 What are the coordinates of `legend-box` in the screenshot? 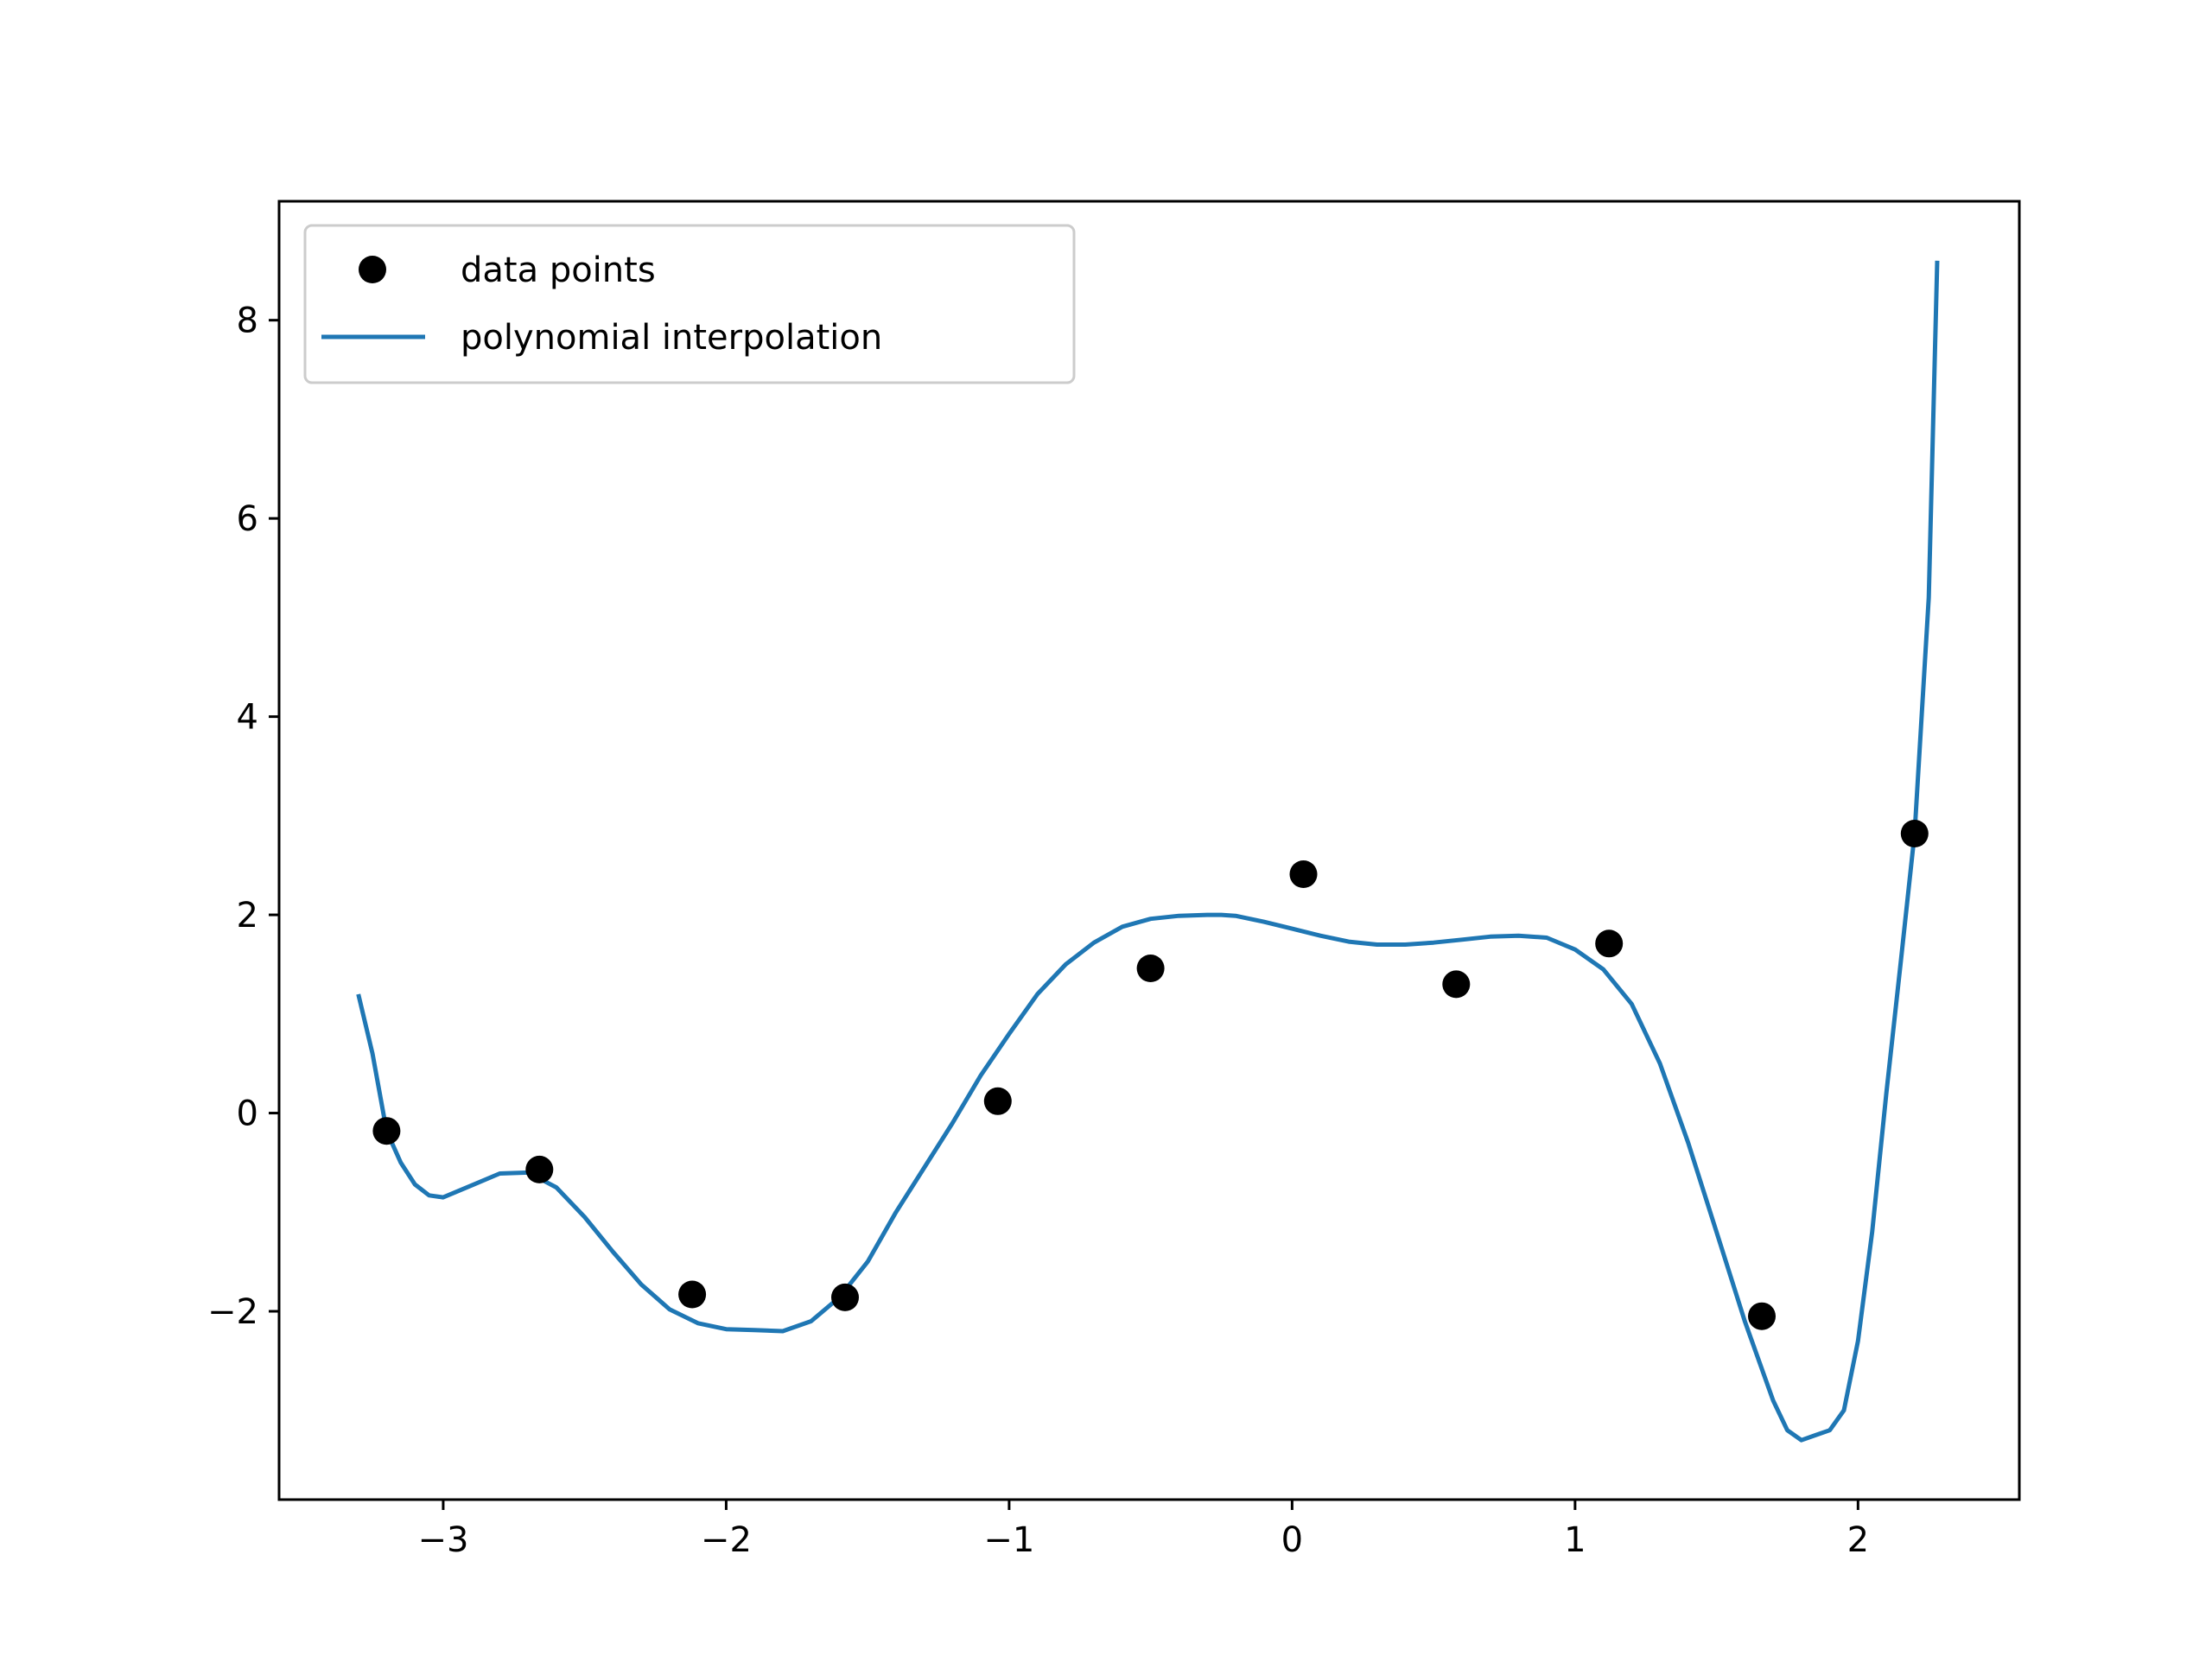 It's located at (689, 304).